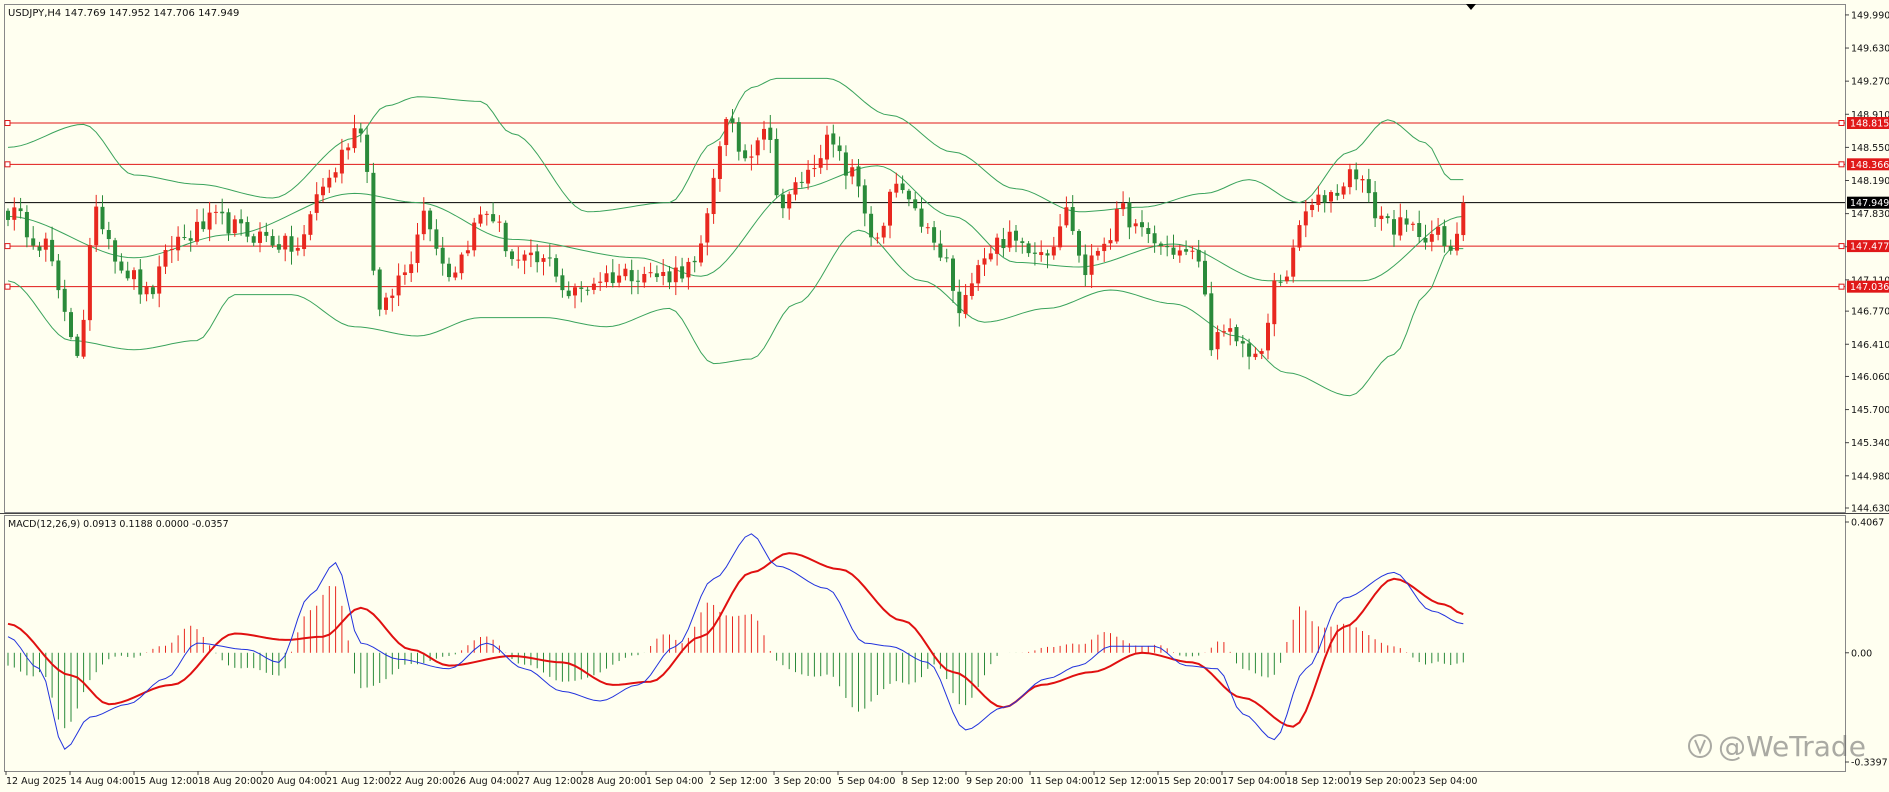 The width and height of the screenshot is (1889, 792). Describe the element at coordinates (1870, 15) in the screenshot. I see `y-tick-label: 149.990` at that location.